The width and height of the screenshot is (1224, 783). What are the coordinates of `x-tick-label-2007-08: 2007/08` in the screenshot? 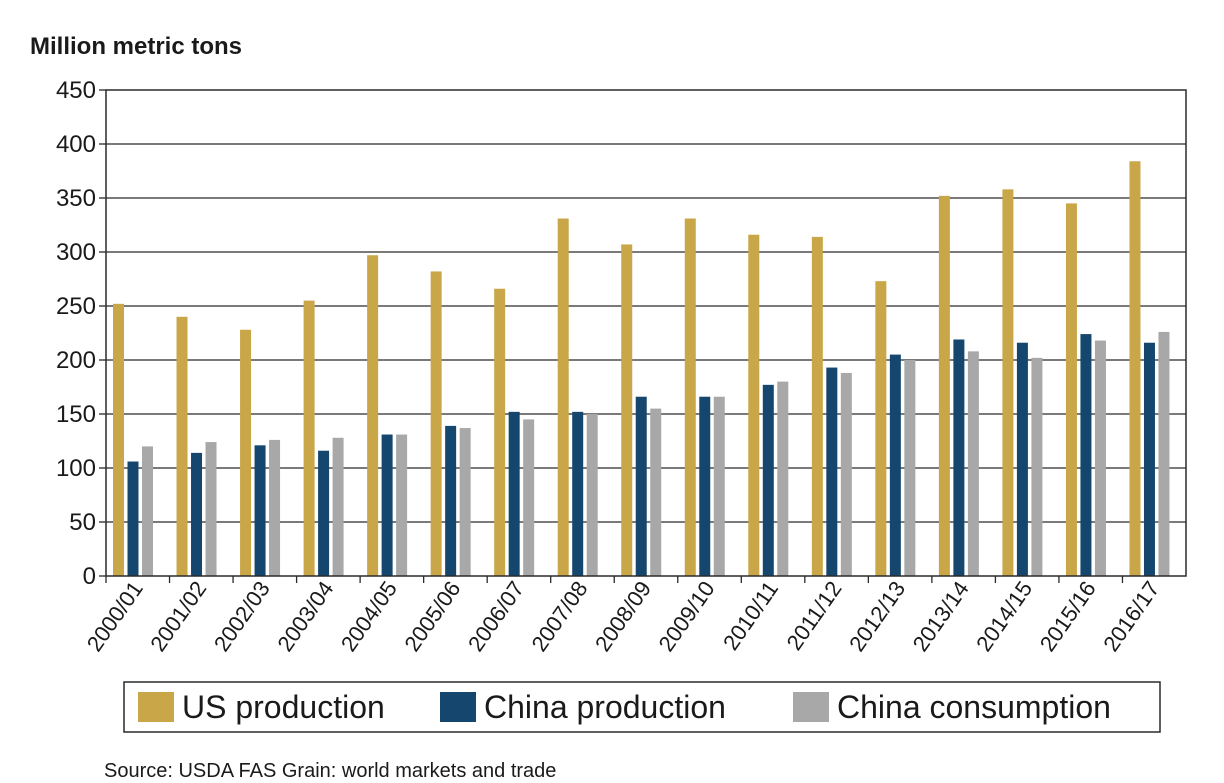 It's located at (559, 616).